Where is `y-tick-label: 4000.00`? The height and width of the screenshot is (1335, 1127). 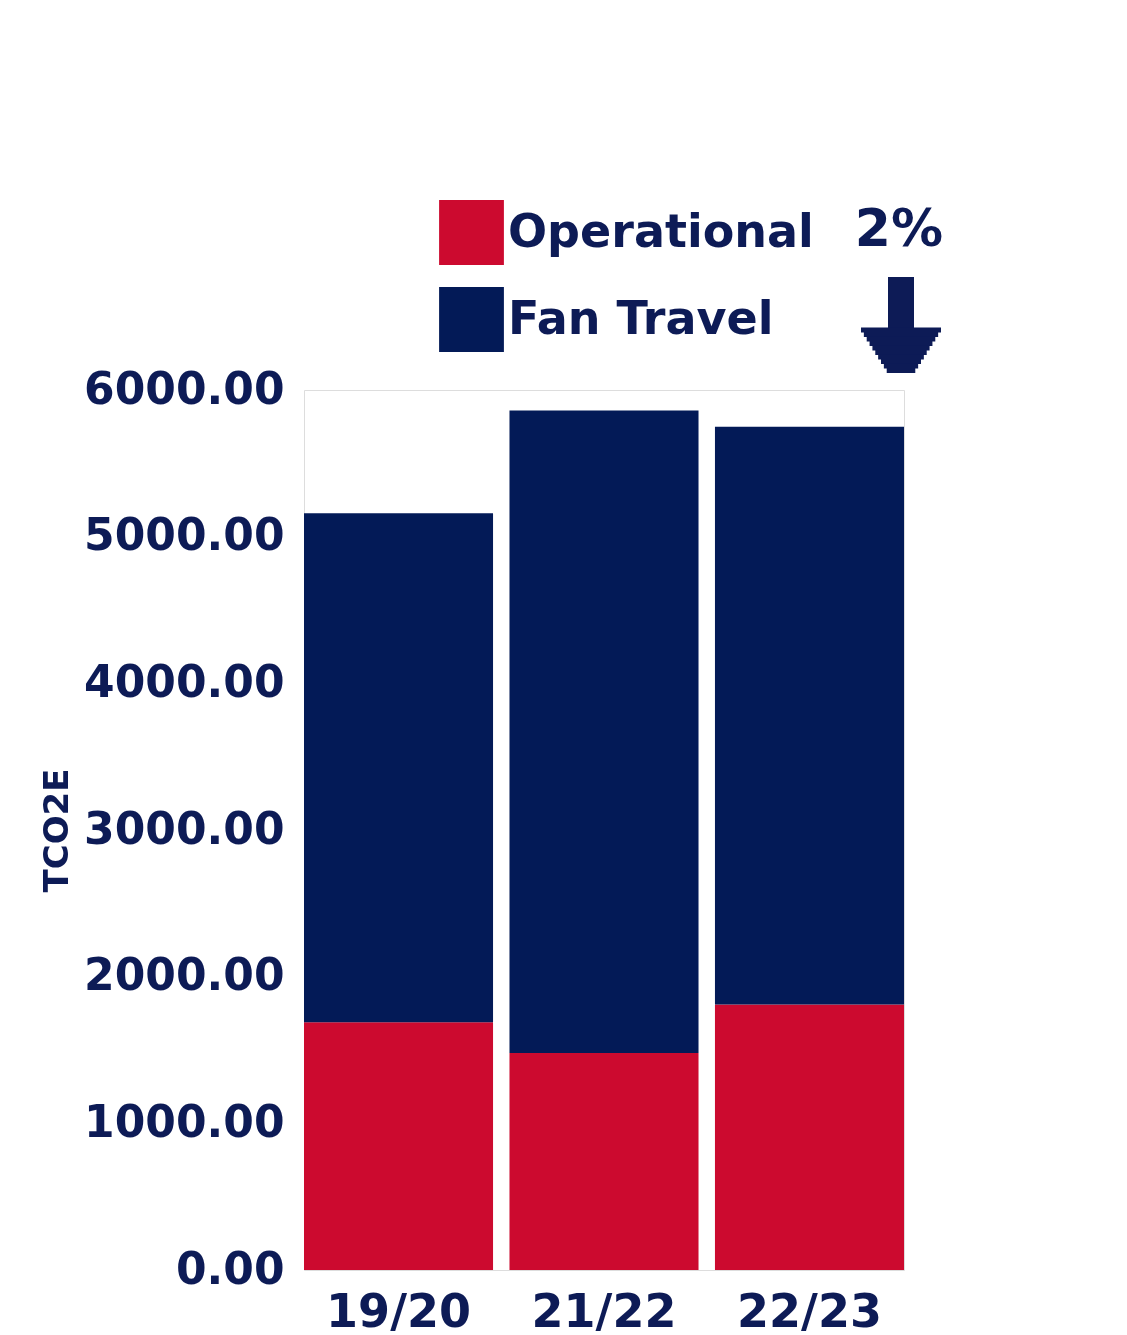 y-tick-label: 4000.00 is located at coordinates (184, 681).